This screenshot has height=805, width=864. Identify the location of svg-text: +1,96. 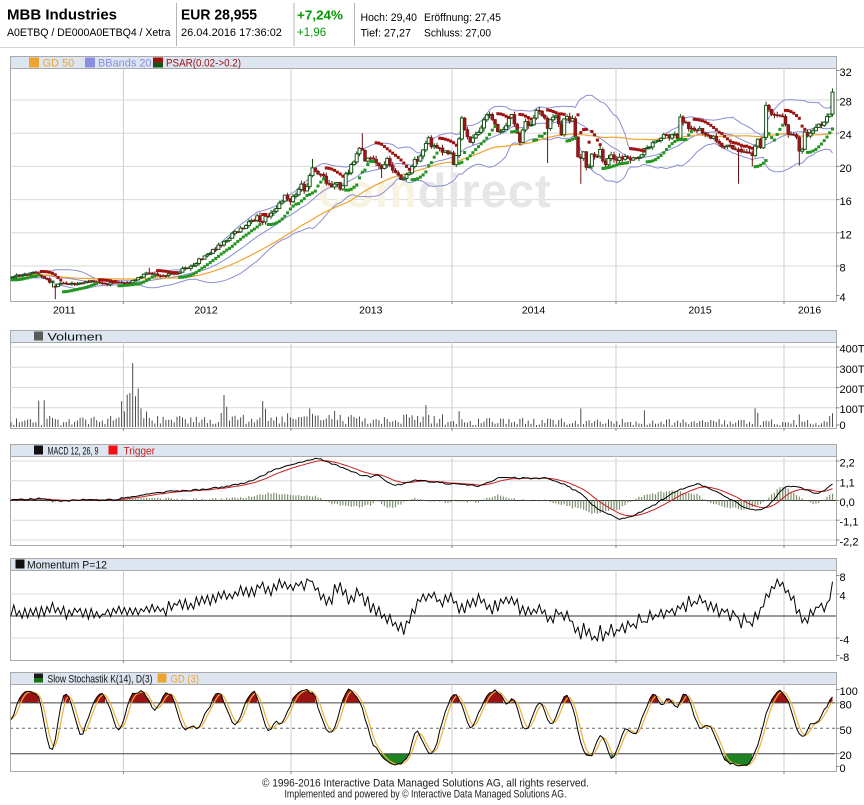
(311, 33).